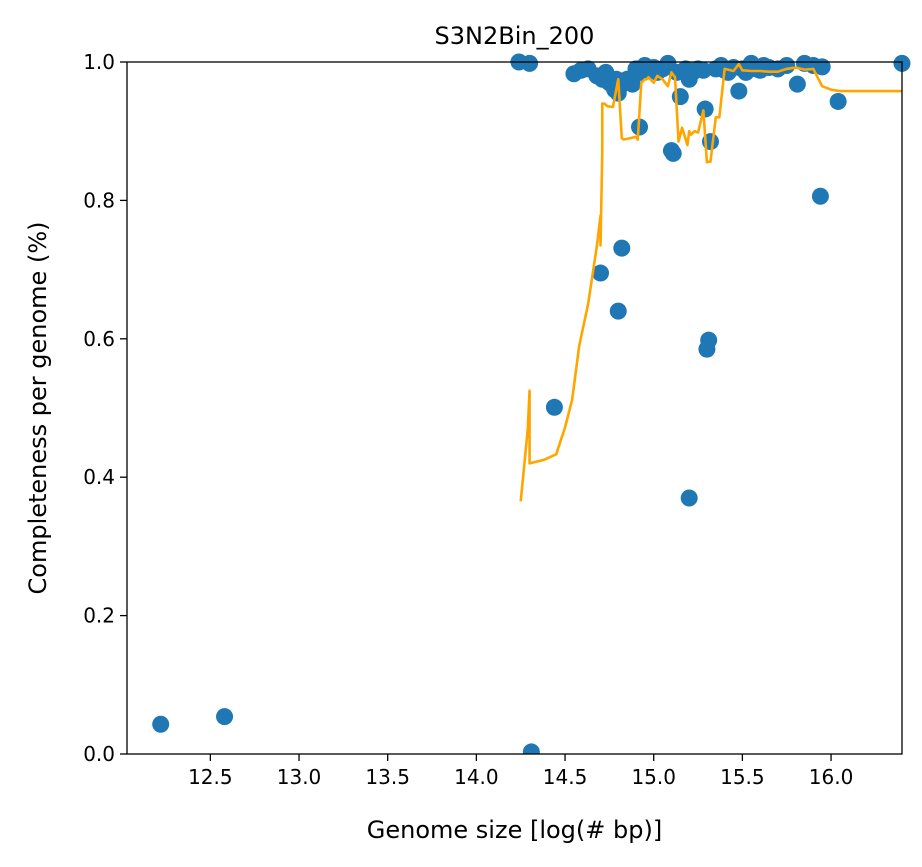  What do you see at coordinates (99, 339) in the screenshot?
I see `y-tick-label: 0.6` at bounding box center [99, 339].